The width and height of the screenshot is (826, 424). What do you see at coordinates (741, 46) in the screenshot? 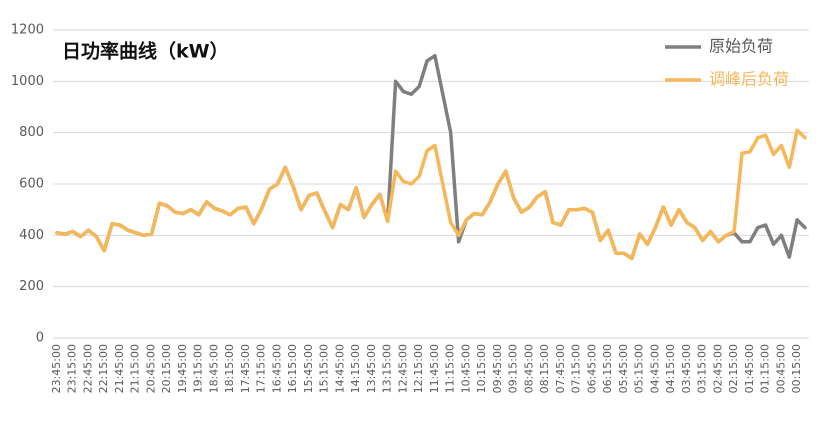
I see `legend-label: 原始负荷` at bounding box center [741, 46].